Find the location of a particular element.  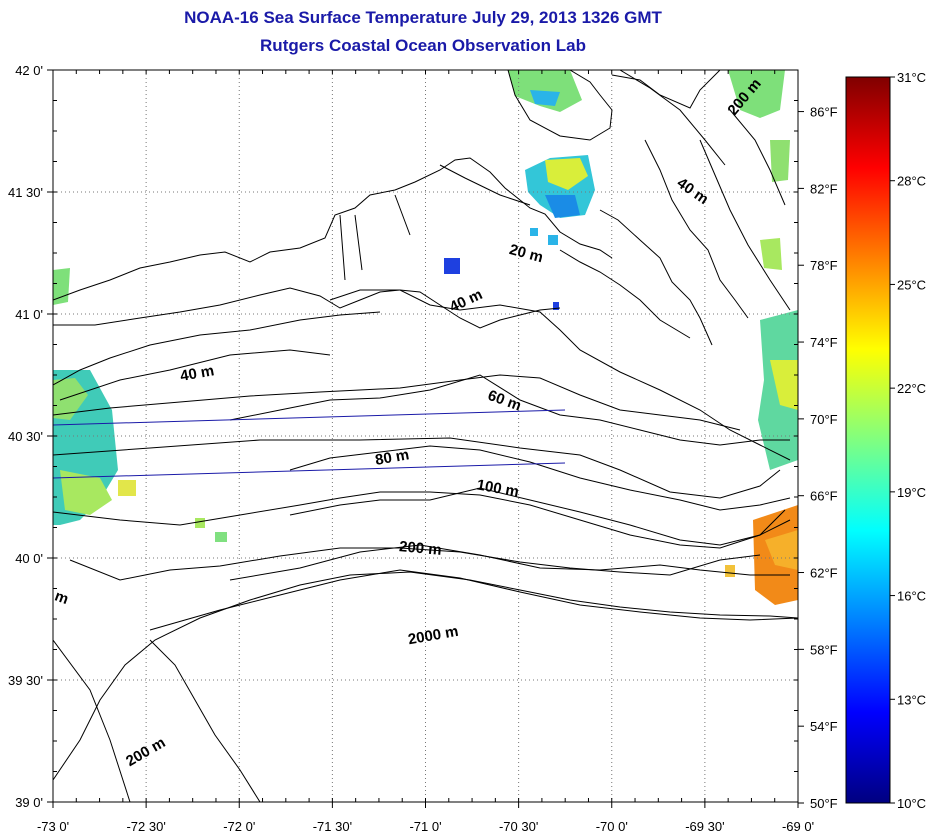

fahrenheit-tick-label: 50°F is located at coordinates (824, 803).